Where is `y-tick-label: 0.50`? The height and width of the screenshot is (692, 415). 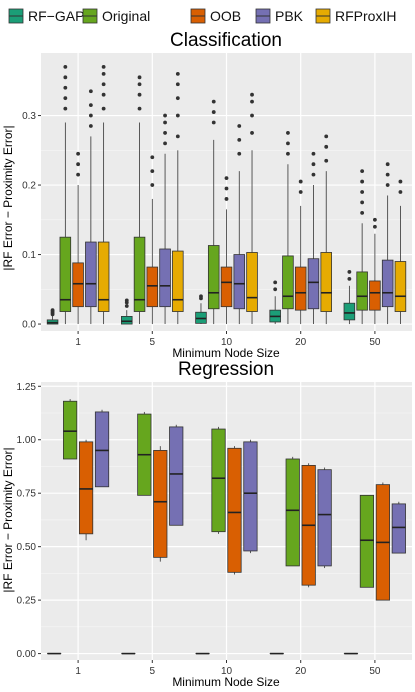
y-tick-label: 0.50 is located at coordinates (27, 547).